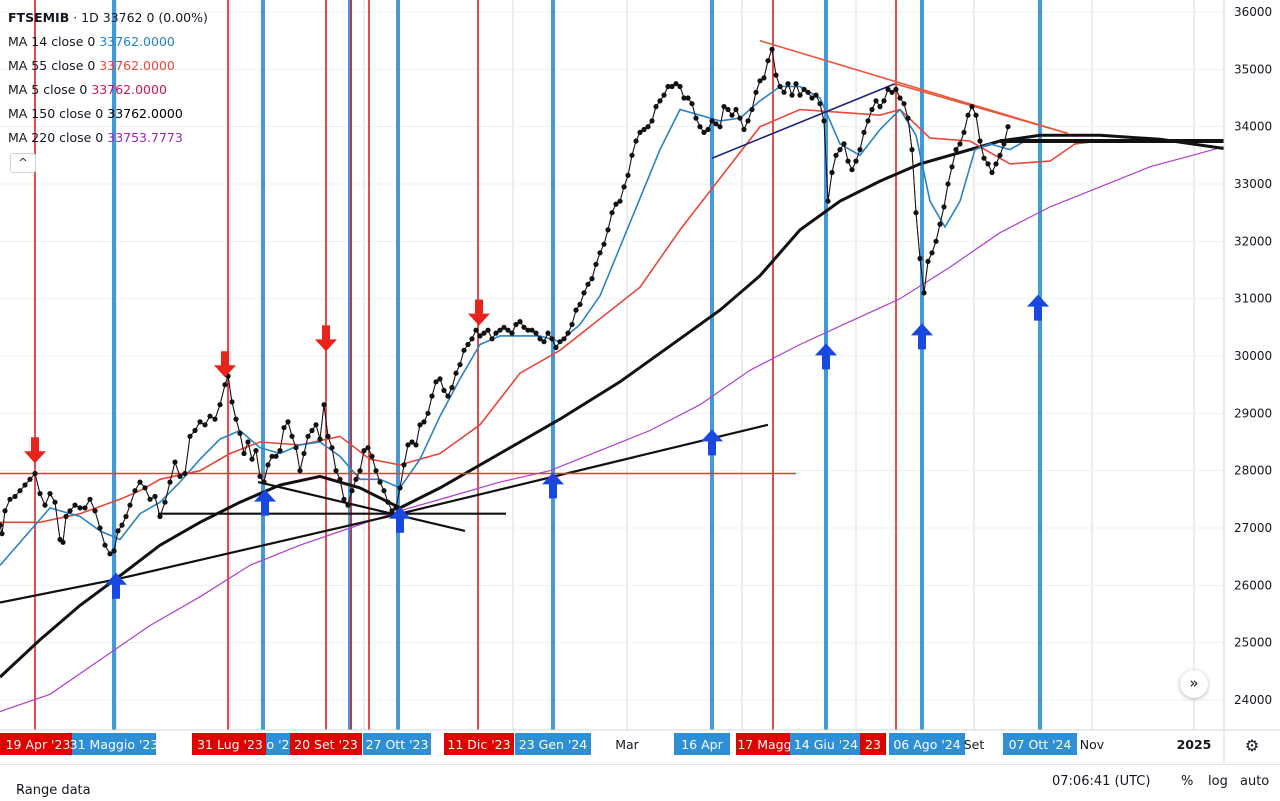 Image resolution: width=1280 pixels, height=801 pixels. What do you see at coordinates (108, 90) in the screenshot?
I see `legend-ma5: MA 5 close 0 33762.0000` at bounding box center [108, 90].